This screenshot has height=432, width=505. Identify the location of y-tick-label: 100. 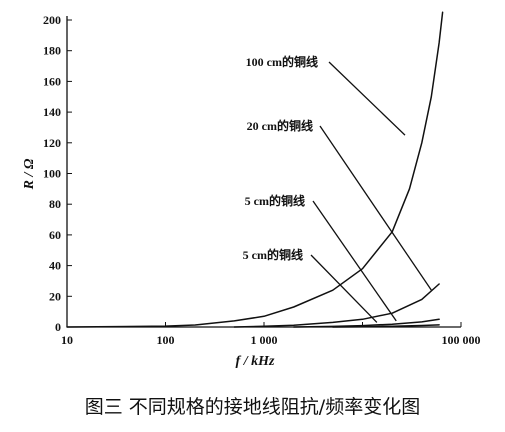
(52, 174).